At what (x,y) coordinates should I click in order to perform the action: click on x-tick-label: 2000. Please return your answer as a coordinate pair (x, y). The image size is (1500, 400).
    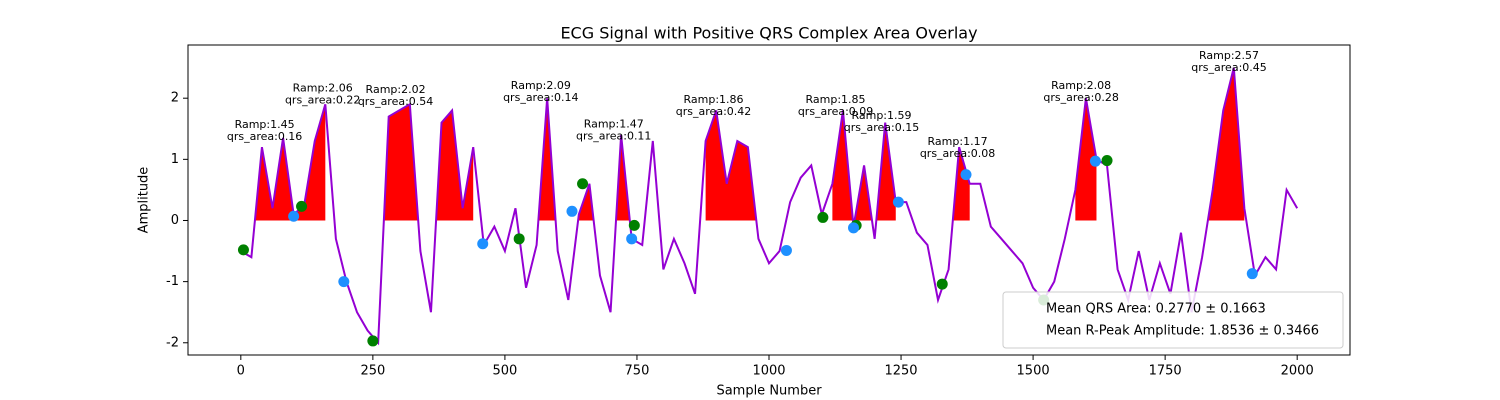
    Looking at the image, I should click on (1297, 371).